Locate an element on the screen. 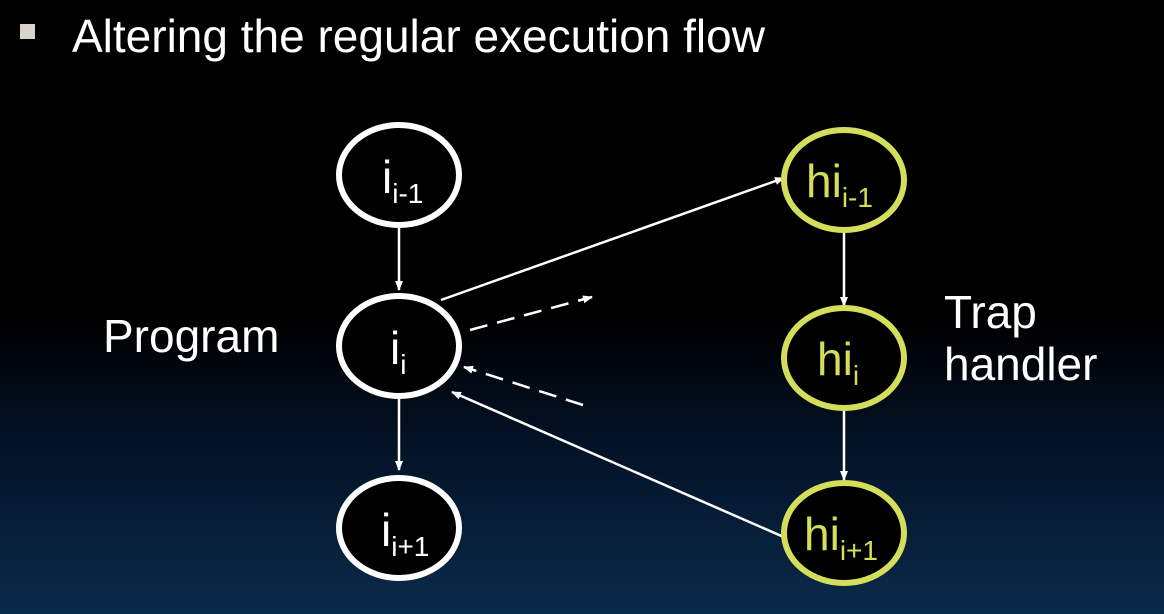 The image size is (1164, 614). svg-text: hii+1 is located at coordinates (841, 537).